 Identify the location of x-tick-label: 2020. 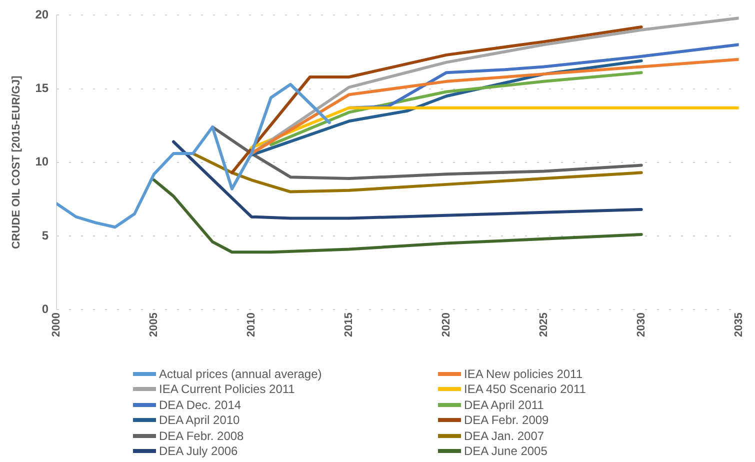
(446, 325).